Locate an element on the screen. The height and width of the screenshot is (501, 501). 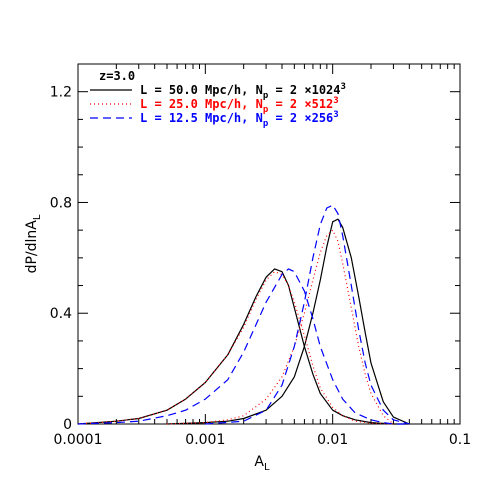
legend-text-mid: = 2 ×256 is located at coordinates (300, 118).